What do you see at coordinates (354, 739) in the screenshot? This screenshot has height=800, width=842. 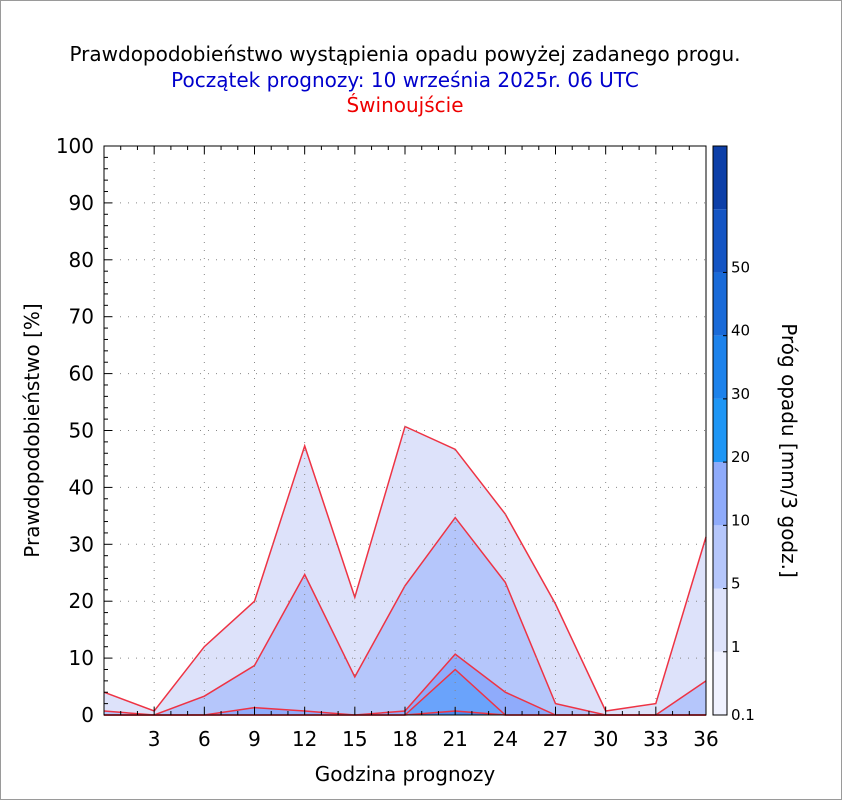 I see `x-tick-label: 15` at bounding box center [354, 739].